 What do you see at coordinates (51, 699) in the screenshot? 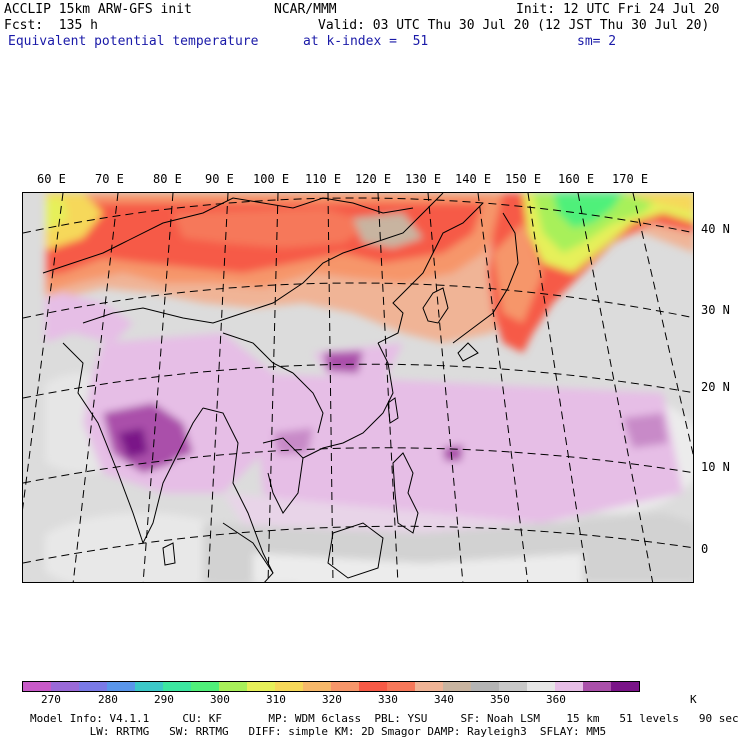
I see `colorbar-label: 270` at bounding box center [51, 699].